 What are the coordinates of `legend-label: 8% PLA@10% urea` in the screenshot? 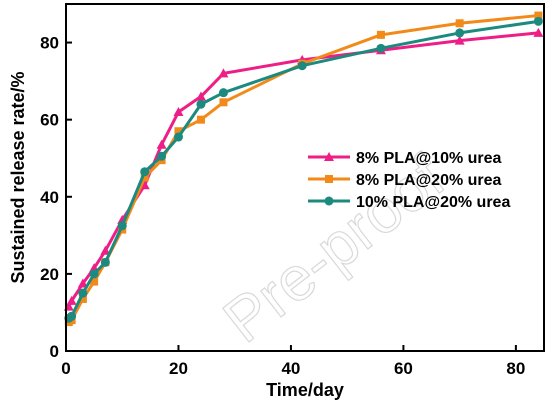 It's located at (429, 158).